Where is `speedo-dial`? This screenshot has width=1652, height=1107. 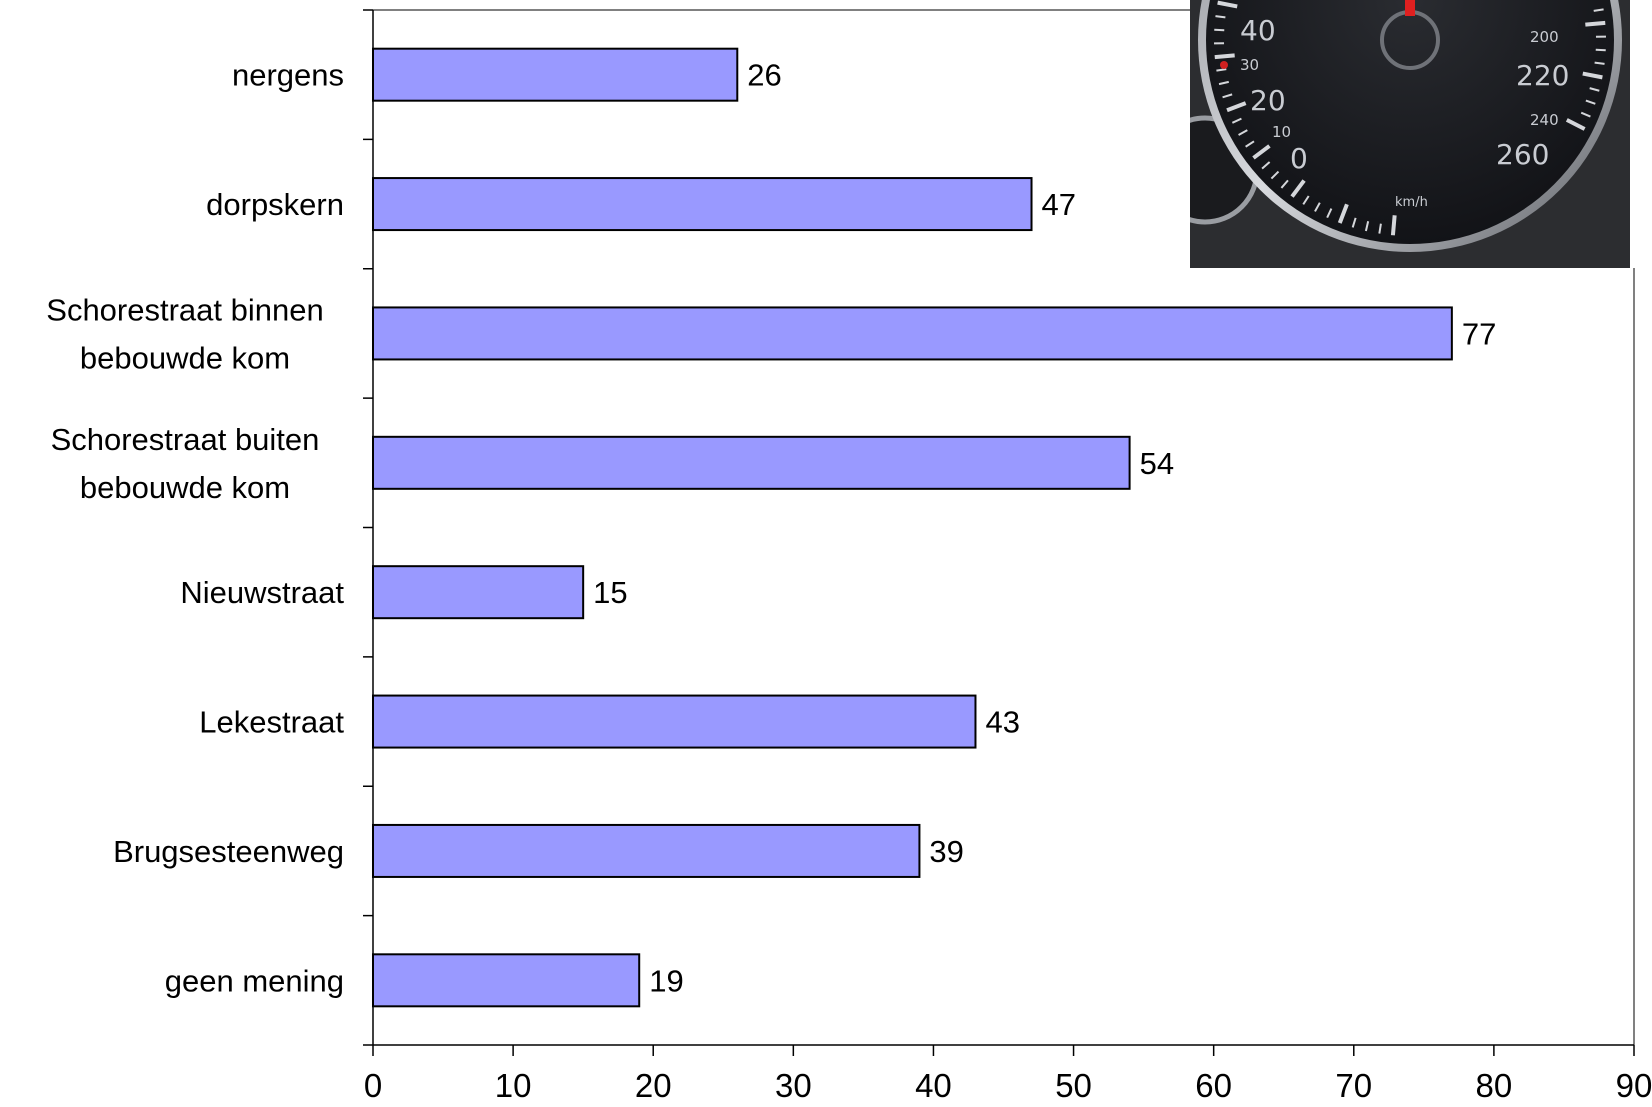
speedo-dial is located at coordinates (1410, 122).